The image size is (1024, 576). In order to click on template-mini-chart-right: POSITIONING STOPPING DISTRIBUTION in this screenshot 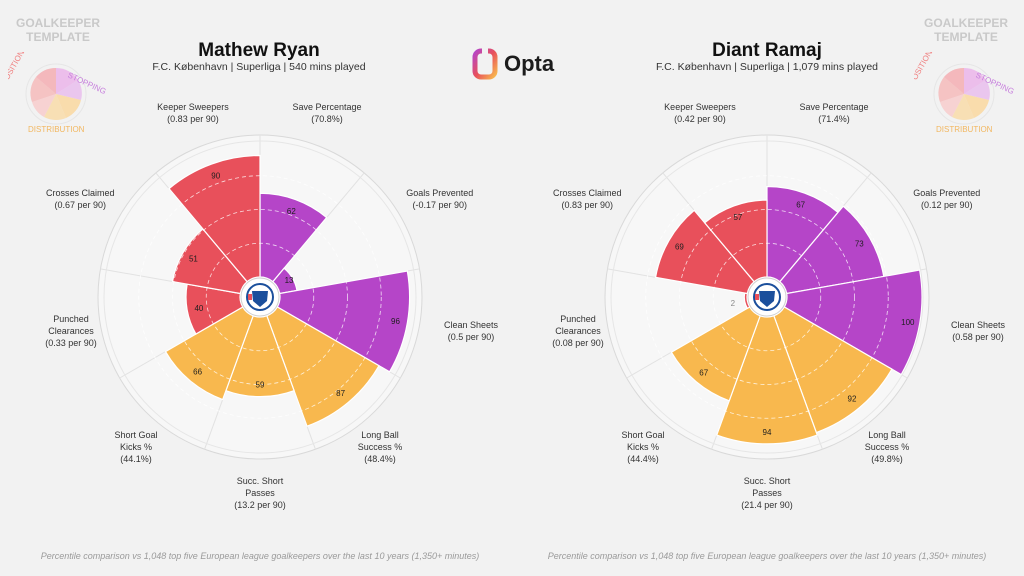, I will do `click(964, 93)`.